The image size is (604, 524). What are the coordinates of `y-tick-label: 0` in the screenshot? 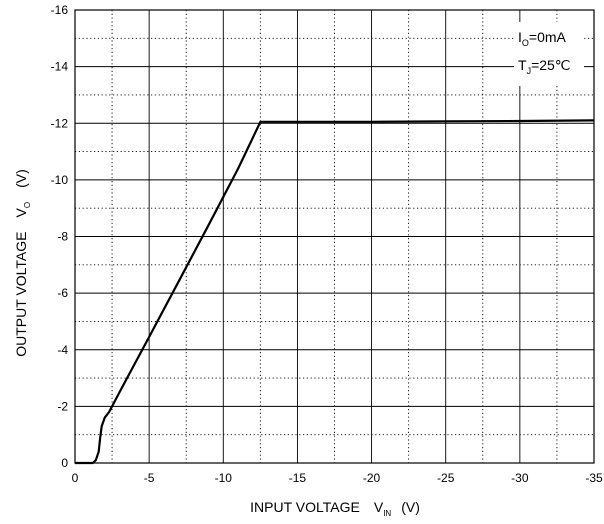 It's located at (64, 463).